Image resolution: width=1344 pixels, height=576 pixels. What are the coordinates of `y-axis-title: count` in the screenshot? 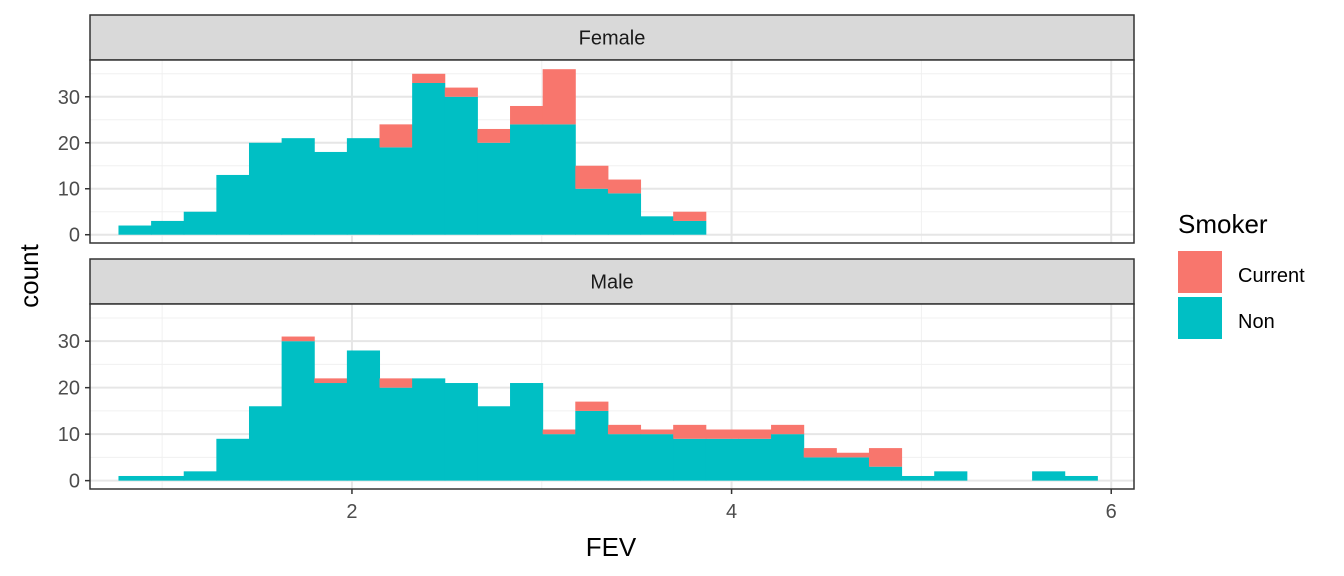 It's located at (29, 275).